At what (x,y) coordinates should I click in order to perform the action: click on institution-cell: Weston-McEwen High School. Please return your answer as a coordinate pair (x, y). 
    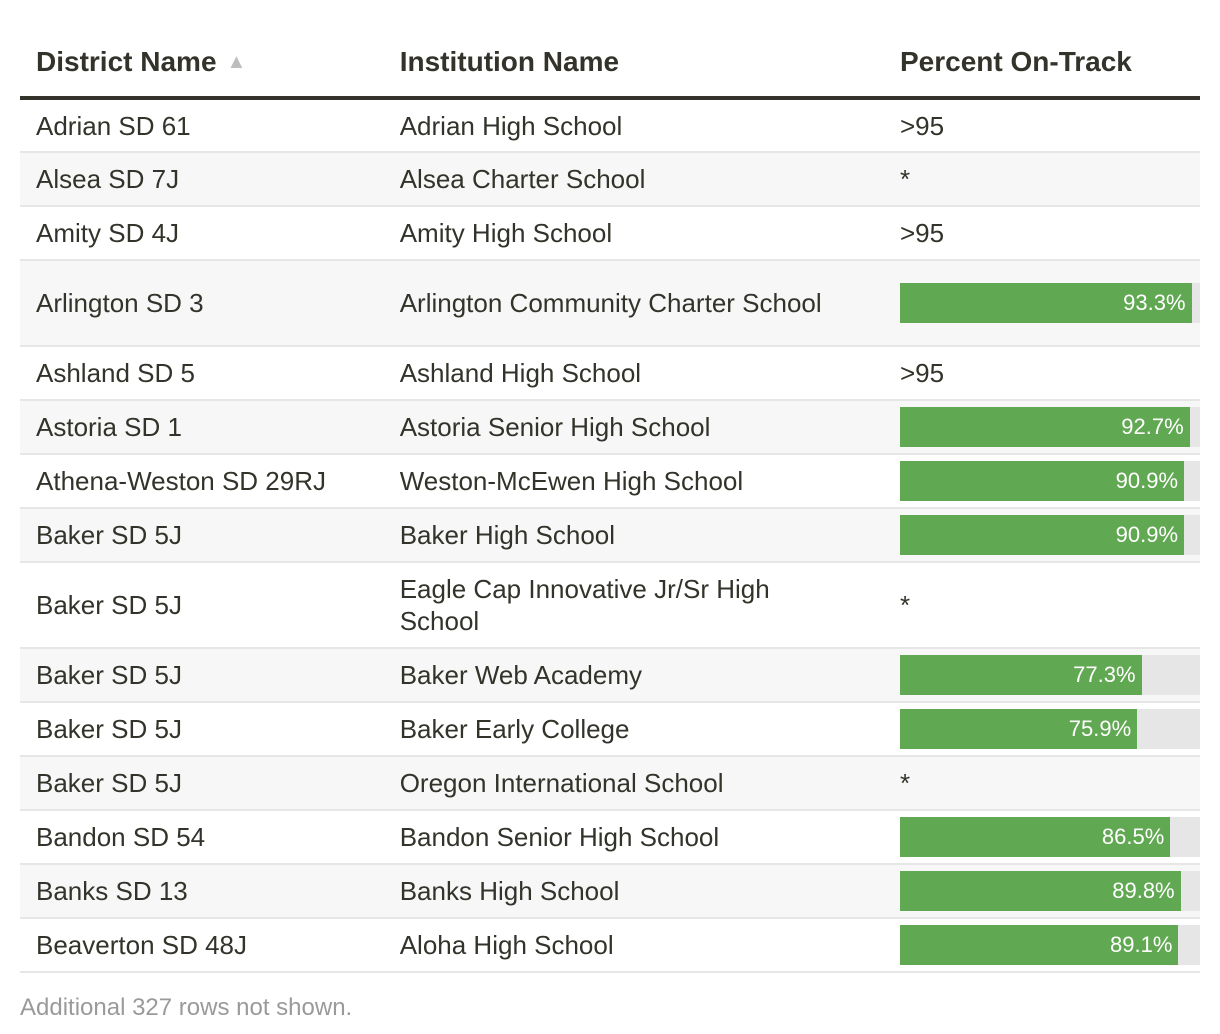
    Looking at the image, I should click on (633, 481).